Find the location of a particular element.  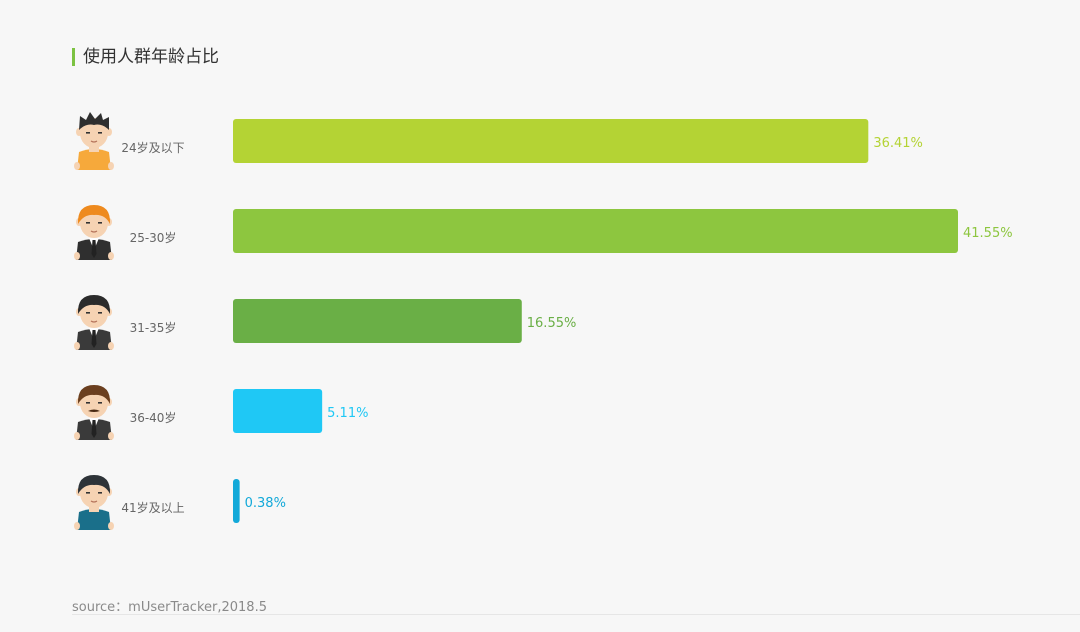

avatar-yellow-shirt-icon is located at coordinates (94, 141).